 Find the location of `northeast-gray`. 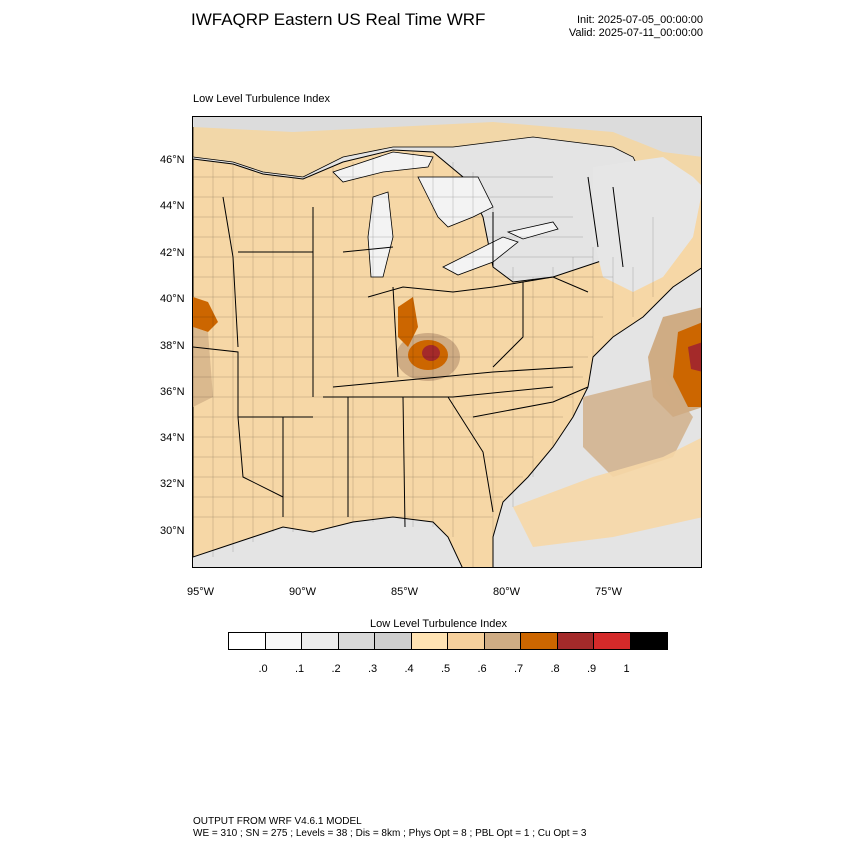

northeast-gray is located at coordinates (647, 224).